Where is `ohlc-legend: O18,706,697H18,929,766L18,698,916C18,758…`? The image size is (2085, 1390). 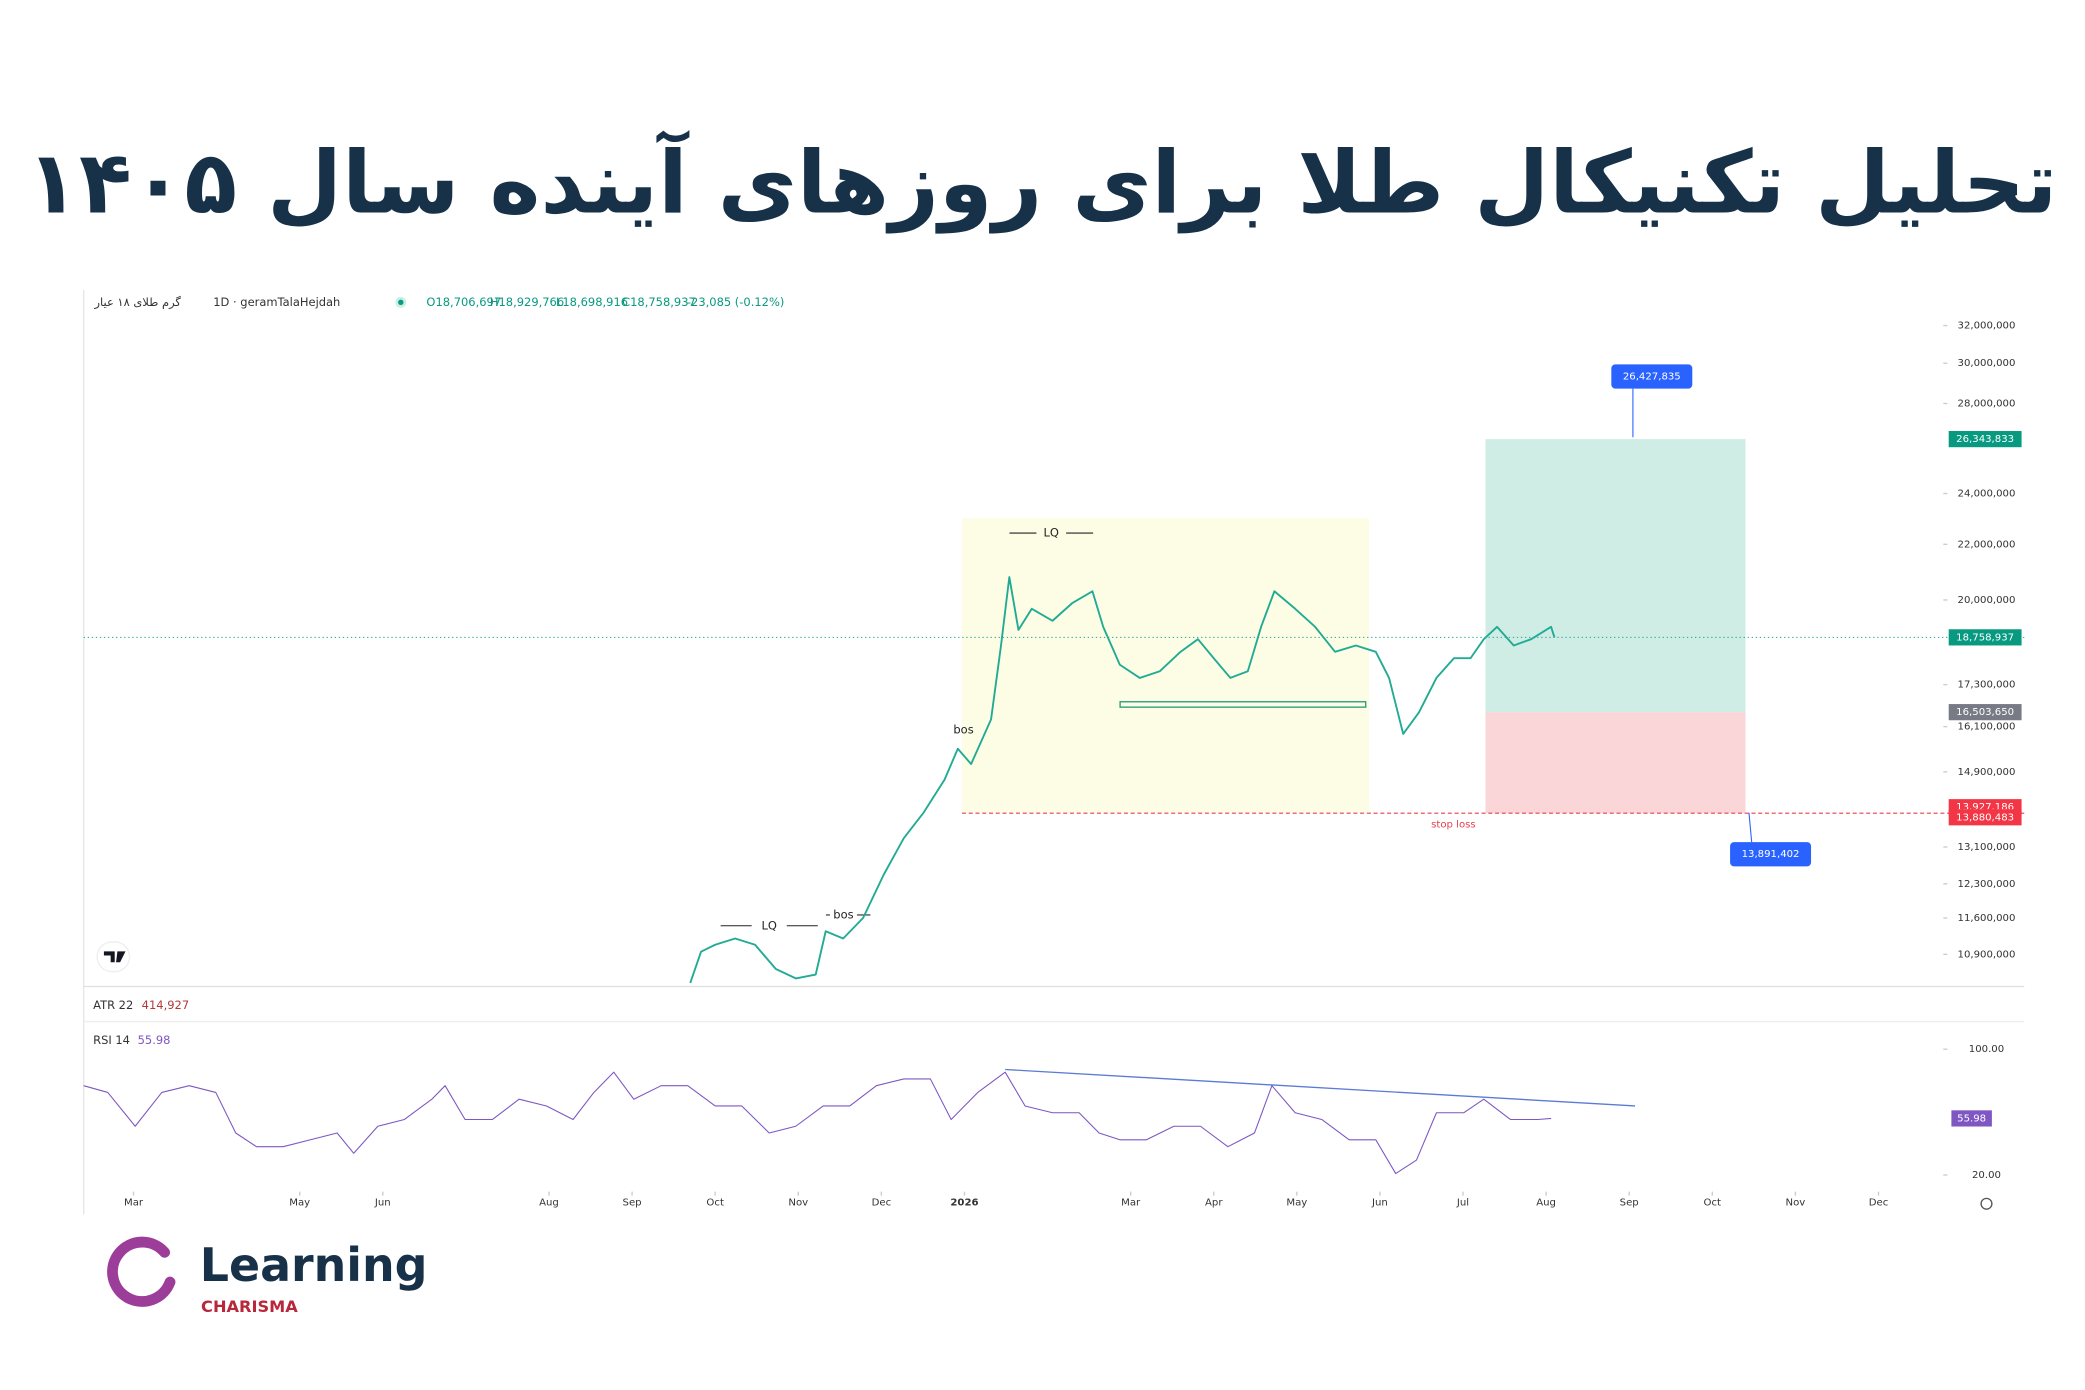 ohlc-legend: O18,706,697H18,929,766L18,698,916C18,758… is located at coordinates (605, 302).